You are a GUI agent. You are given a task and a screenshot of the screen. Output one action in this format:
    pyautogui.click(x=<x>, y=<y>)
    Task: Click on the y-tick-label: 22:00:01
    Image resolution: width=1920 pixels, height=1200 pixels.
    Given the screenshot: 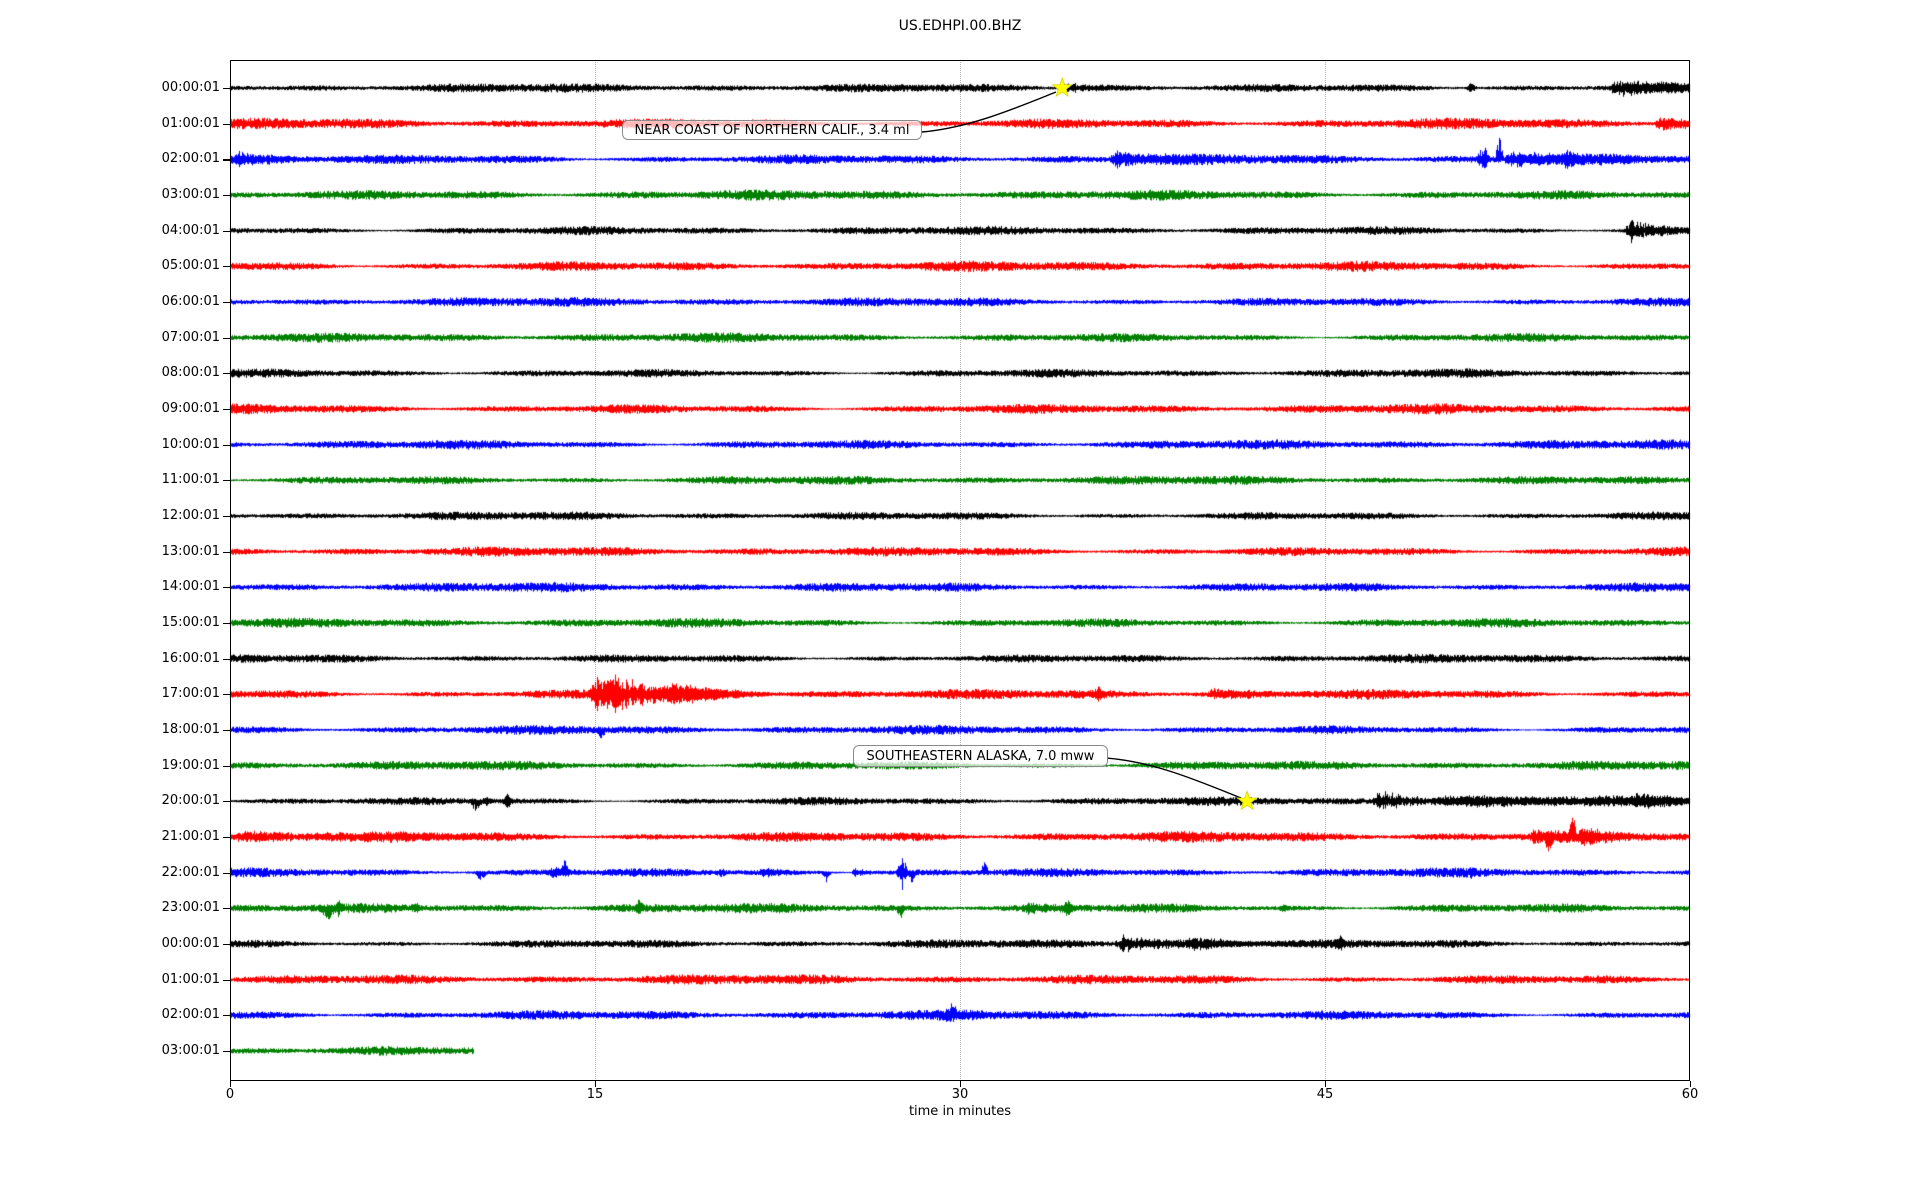 What is the action you would take?
    pyautogui.click(x=190, y=872)
    